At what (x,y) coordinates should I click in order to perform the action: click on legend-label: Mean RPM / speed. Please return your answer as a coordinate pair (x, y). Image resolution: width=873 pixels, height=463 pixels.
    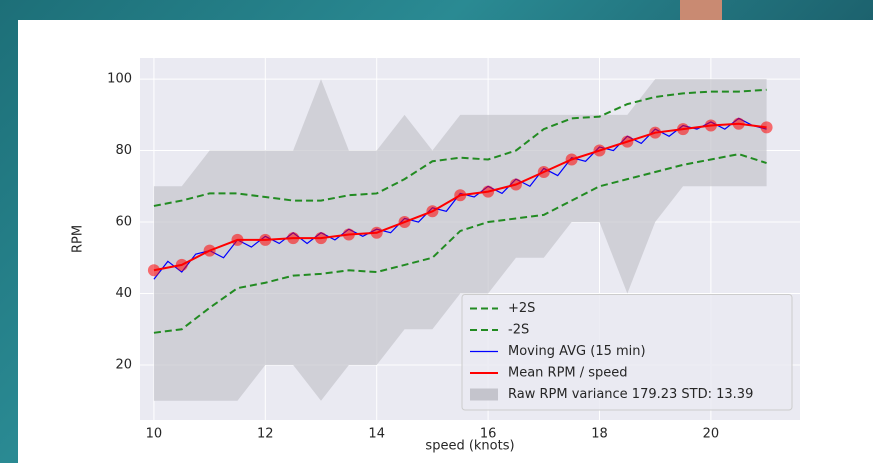
    Looking at the image, I should click on (568, 373).